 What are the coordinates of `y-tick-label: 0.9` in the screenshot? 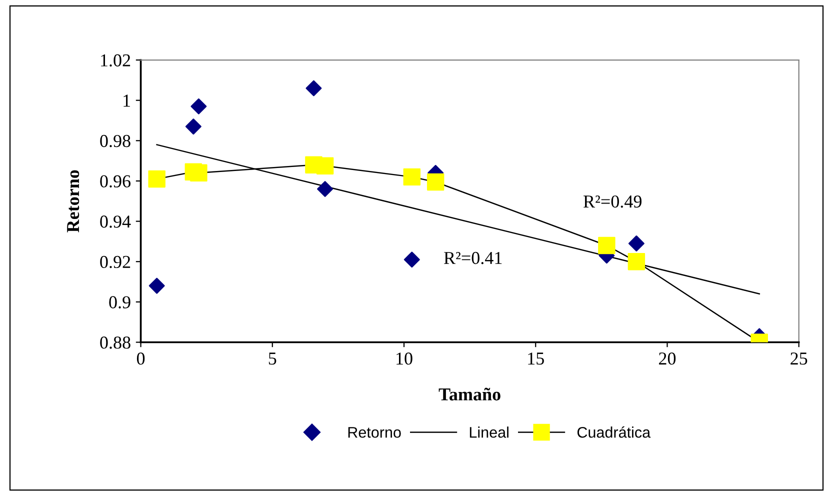 It's located at (119, 302).